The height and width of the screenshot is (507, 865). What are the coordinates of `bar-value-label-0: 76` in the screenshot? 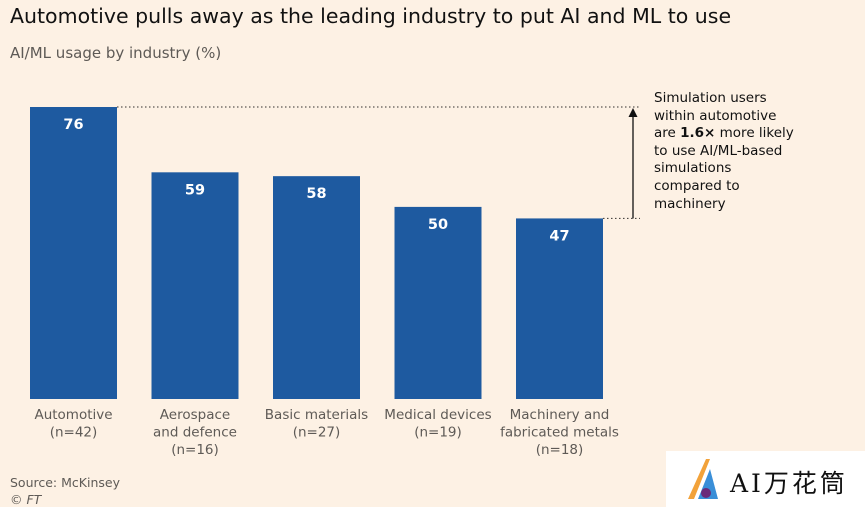 It's located at (73, 125).